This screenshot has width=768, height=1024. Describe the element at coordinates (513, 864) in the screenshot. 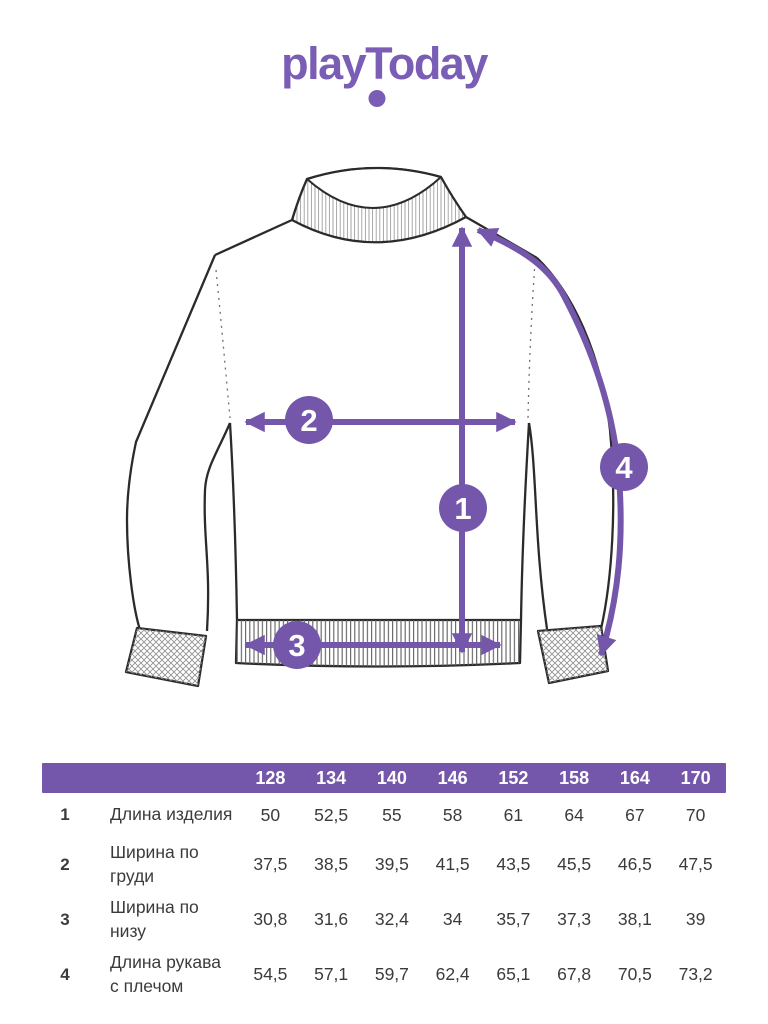

I see `value-cell: 43,5` at that location.